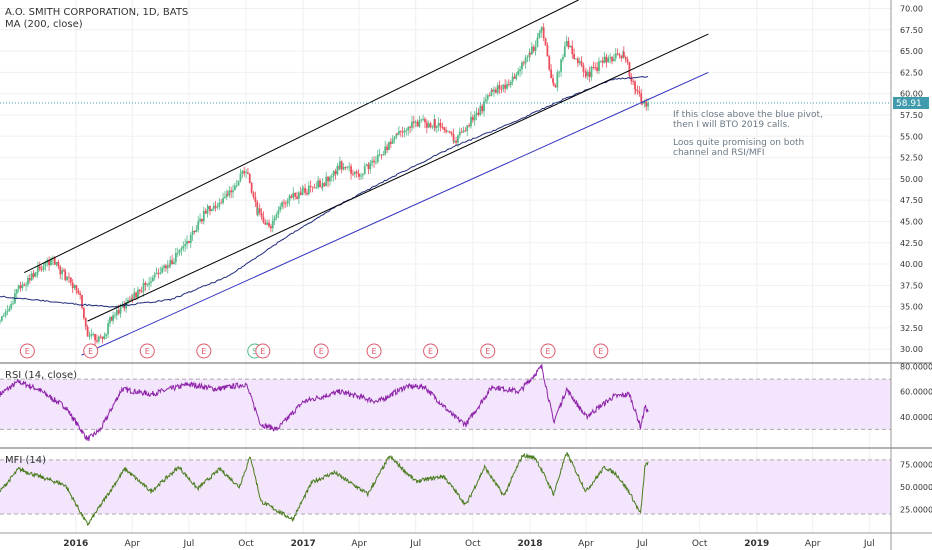  Describe the element at coordinates (204, 351) in the screenshot. I see `earnings-marker: E` at that location.